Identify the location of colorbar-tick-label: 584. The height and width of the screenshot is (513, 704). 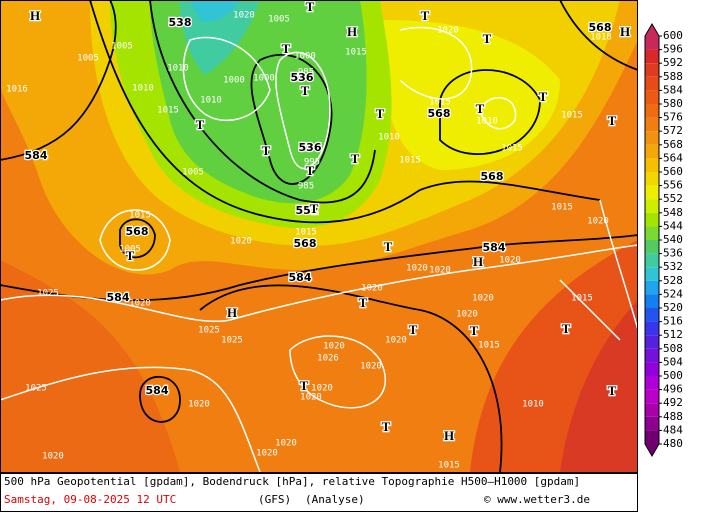
(673, 89).